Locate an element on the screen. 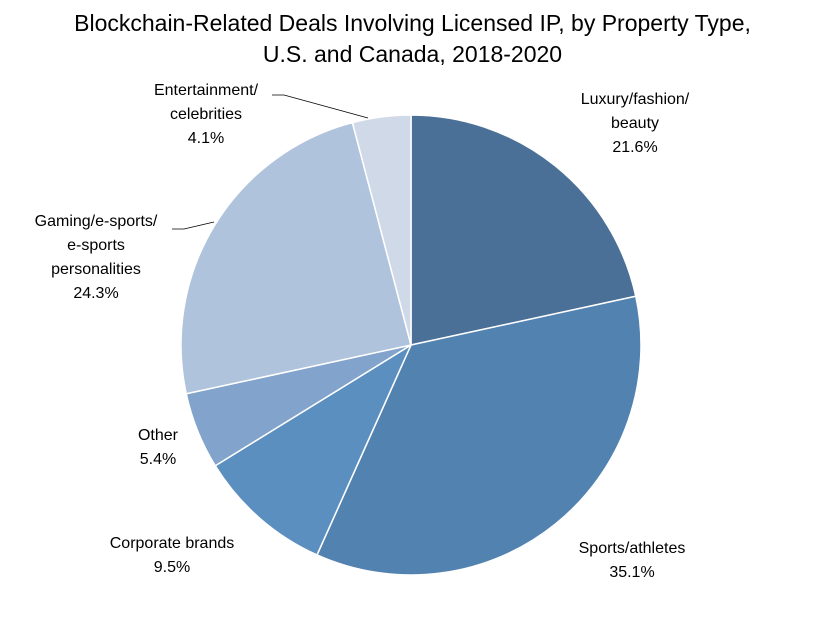 This screenshot has width=825, height=619. slice-value-0: 21.6% is located at coordinates (634, 147).